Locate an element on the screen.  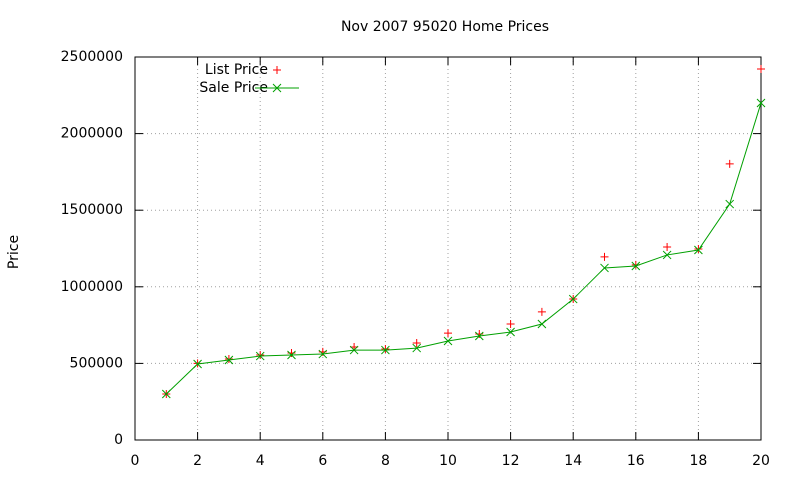
y-tick-label: 2000000 is located at coordinates (92, 134).